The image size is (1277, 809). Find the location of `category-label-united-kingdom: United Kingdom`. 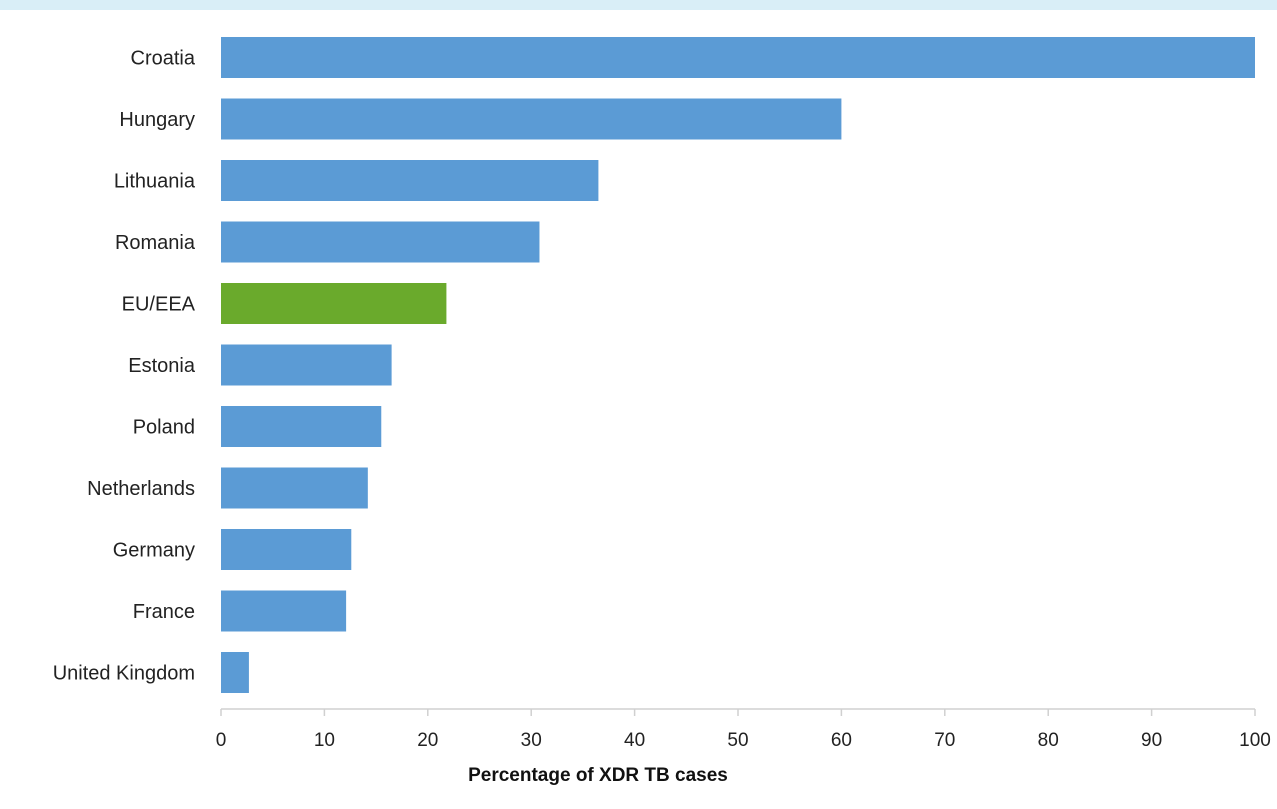

category-label-united-kingdom: United Kingdom is located at coordinates (124, 674).